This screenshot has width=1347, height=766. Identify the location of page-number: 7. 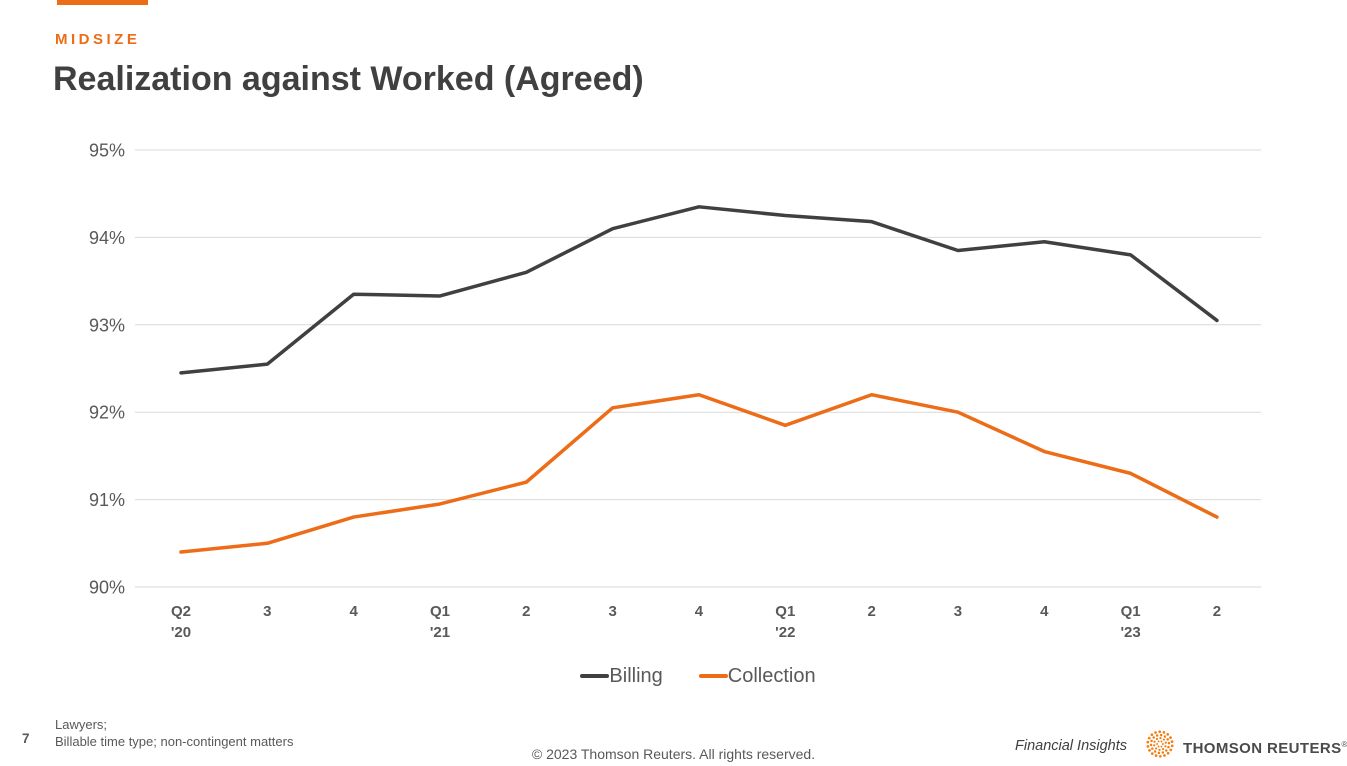
(26, 738).